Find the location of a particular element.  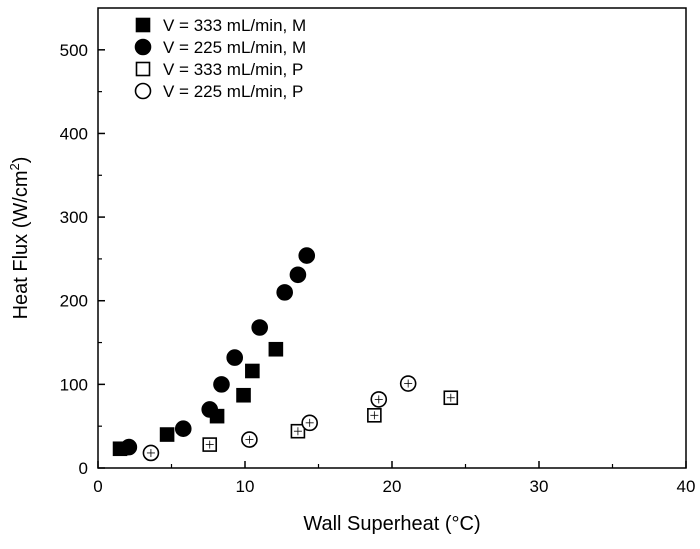

legend-item: V = 333 mL/min, P is located at coordinates (219, 69).